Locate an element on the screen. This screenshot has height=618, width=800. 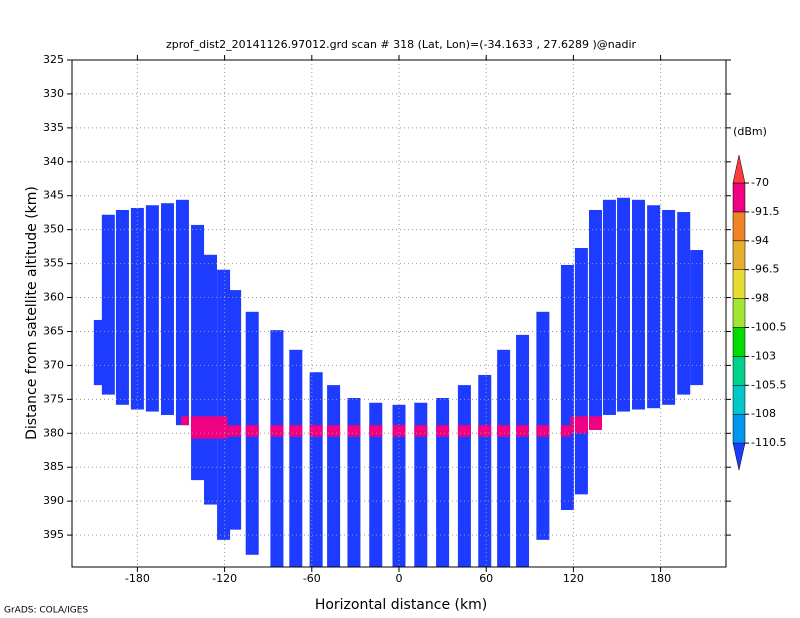
colorbar-tick-label: -94 is located at coordinates (760, 240).